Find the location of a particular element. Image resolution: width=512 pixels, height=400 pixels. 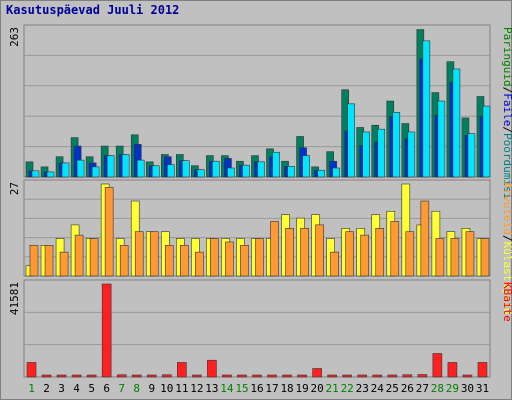

bar-pöördumisi-day-26 is located at coordinates (411, 154).